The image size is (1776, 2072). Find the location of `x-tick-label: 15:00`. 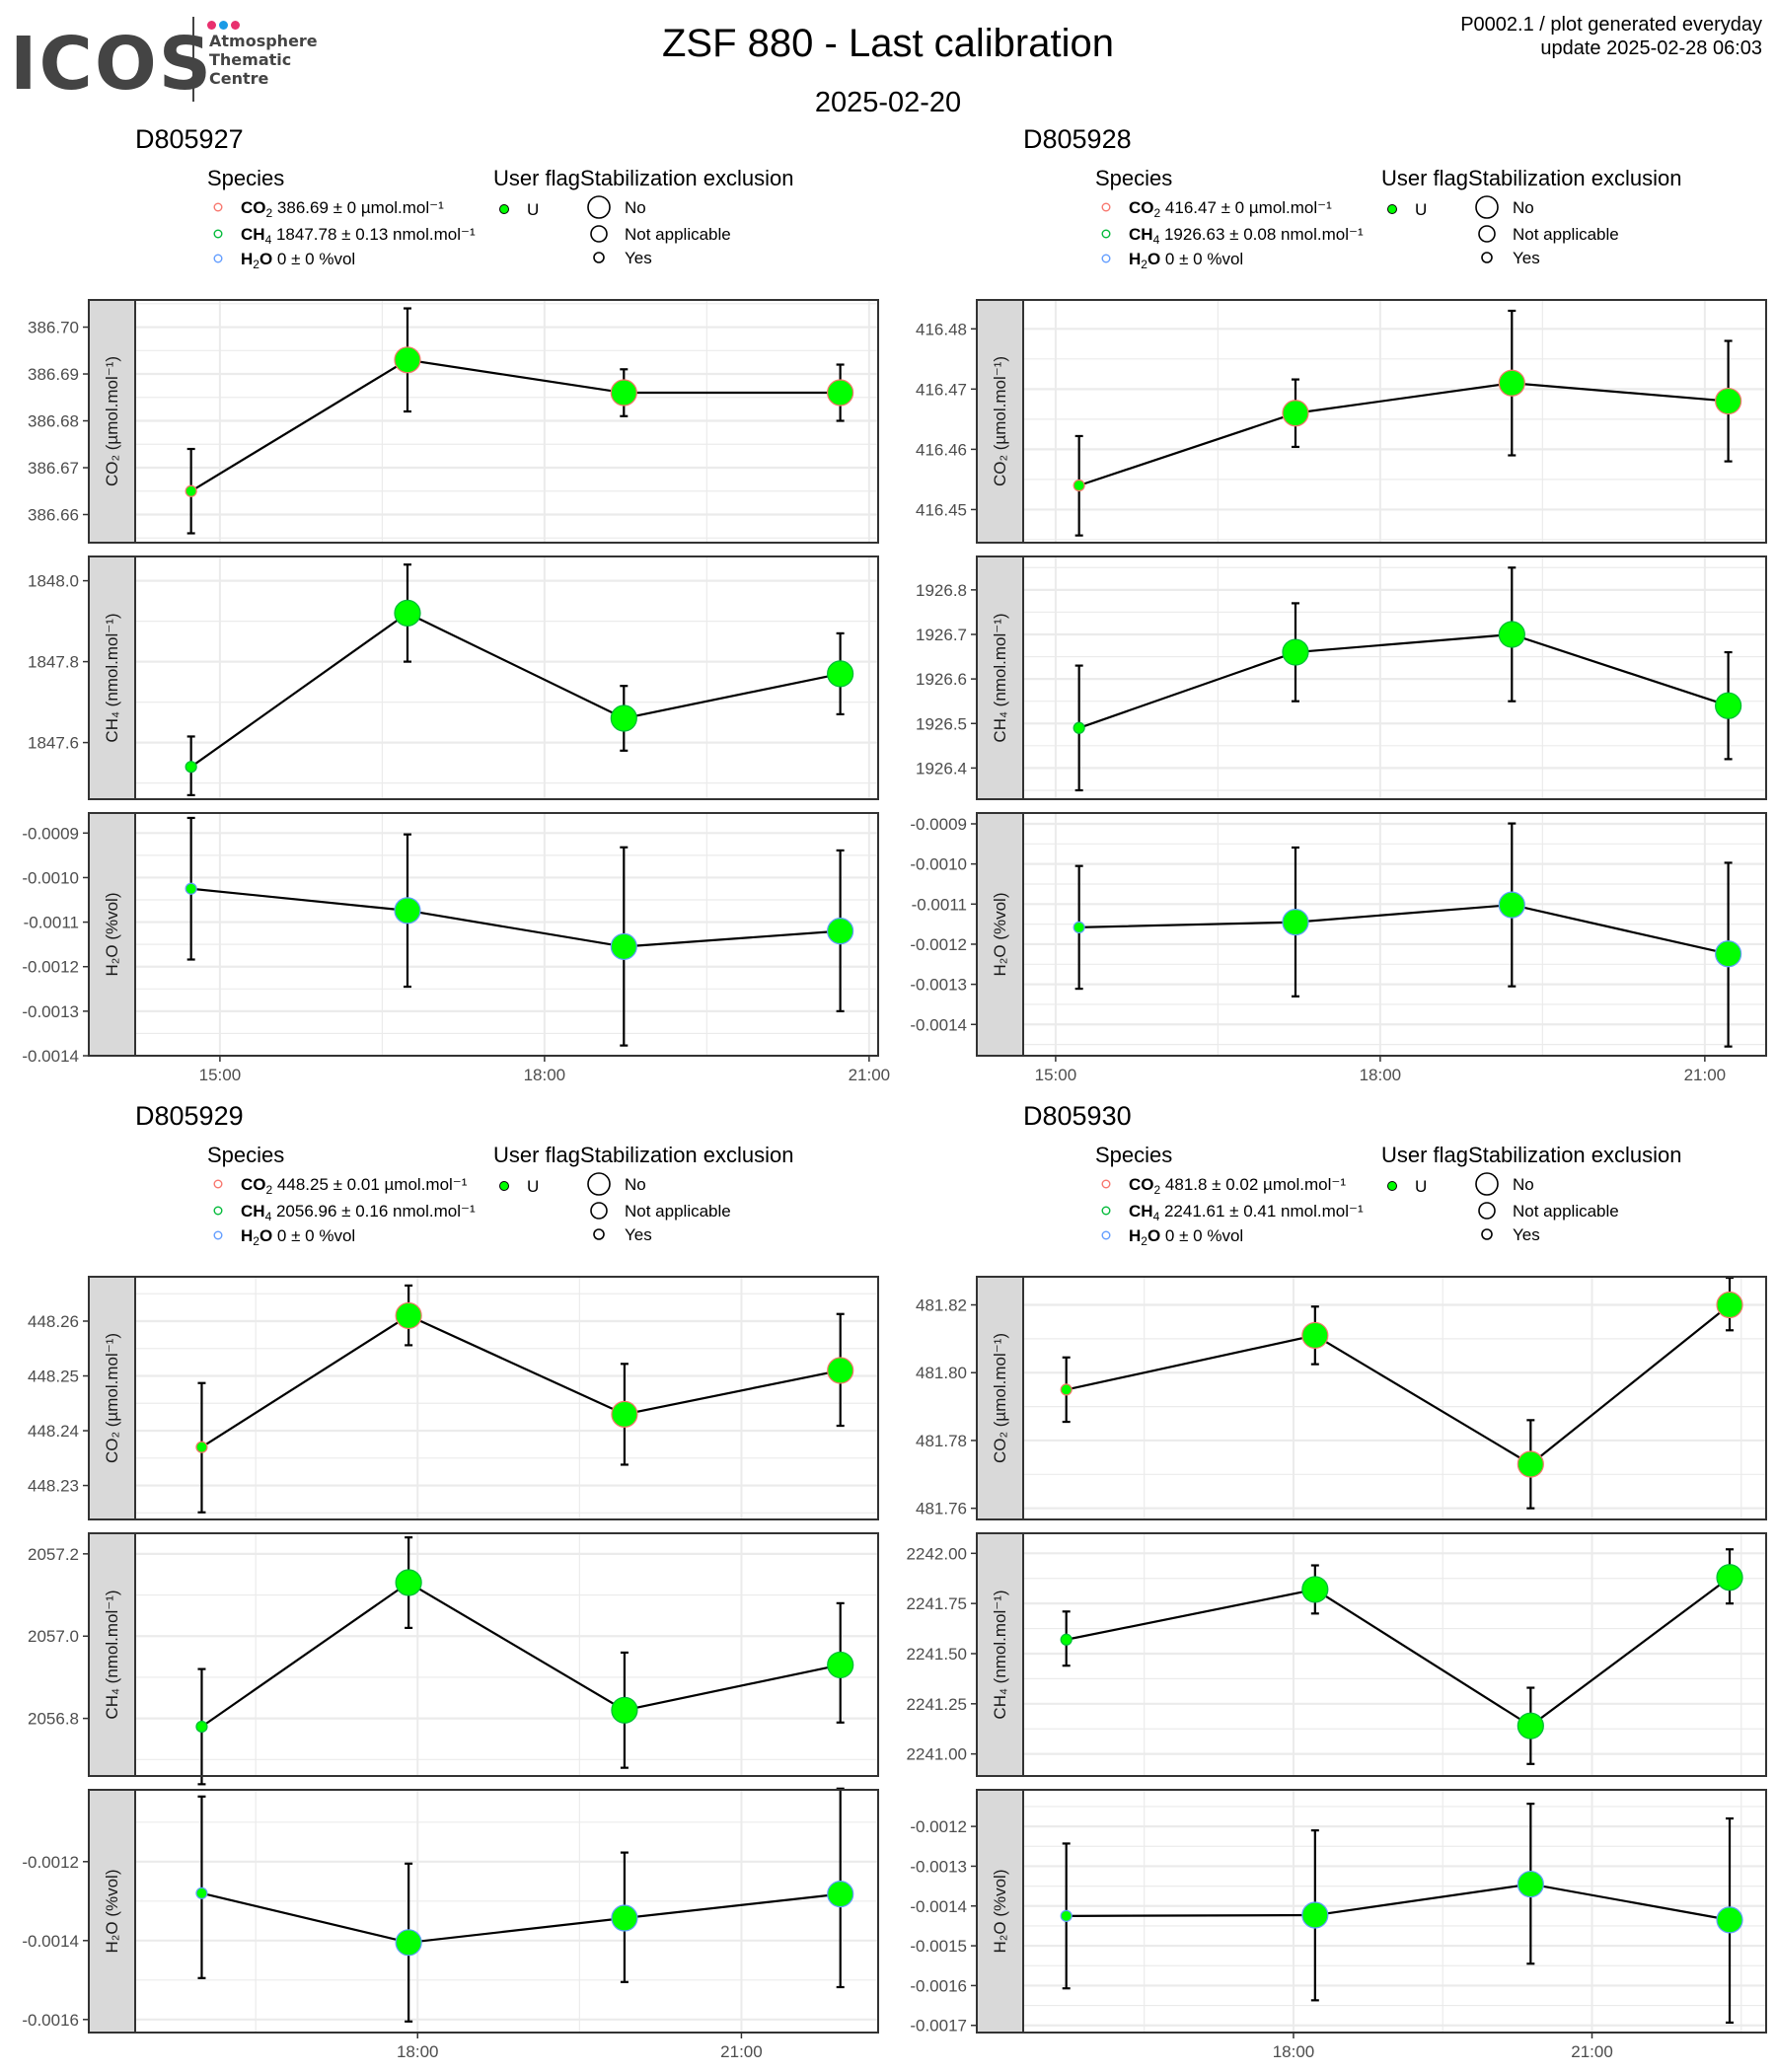

x-tick-label: 15:00 is located at coordinates (221, 1075).